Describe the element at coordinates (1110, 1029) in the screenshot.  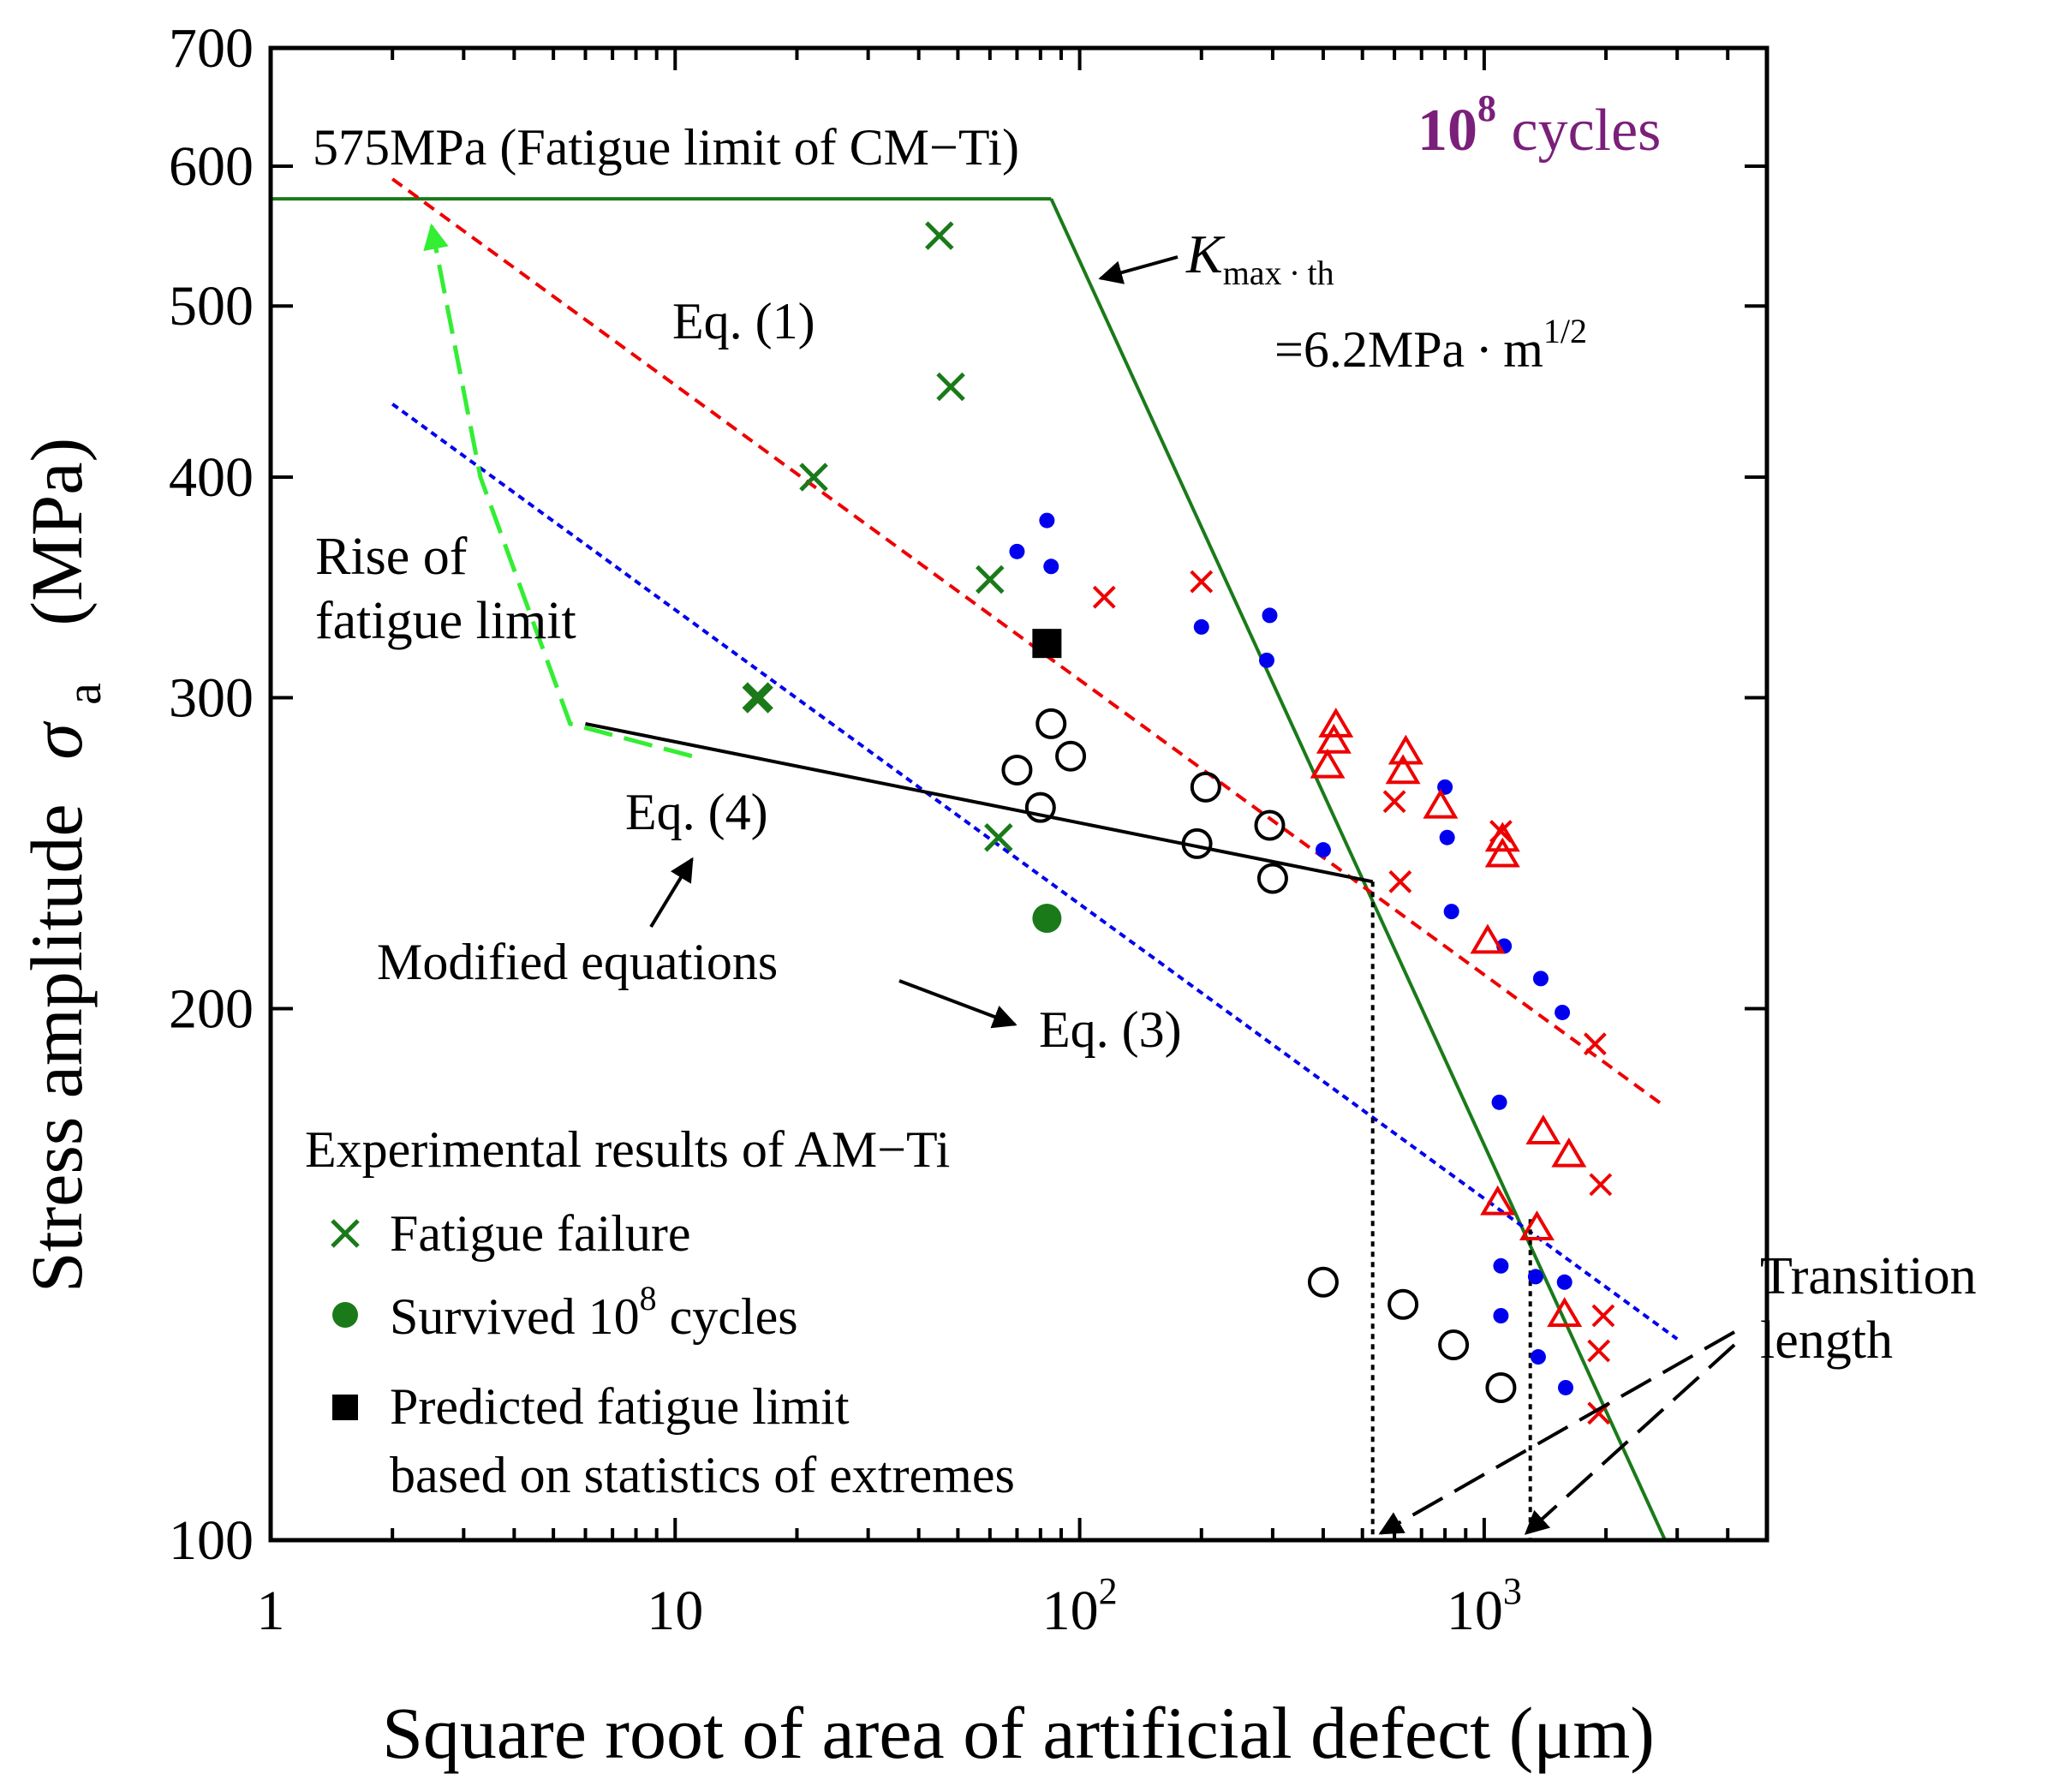
I see `eq3-label: Eq. (3)` at that location.